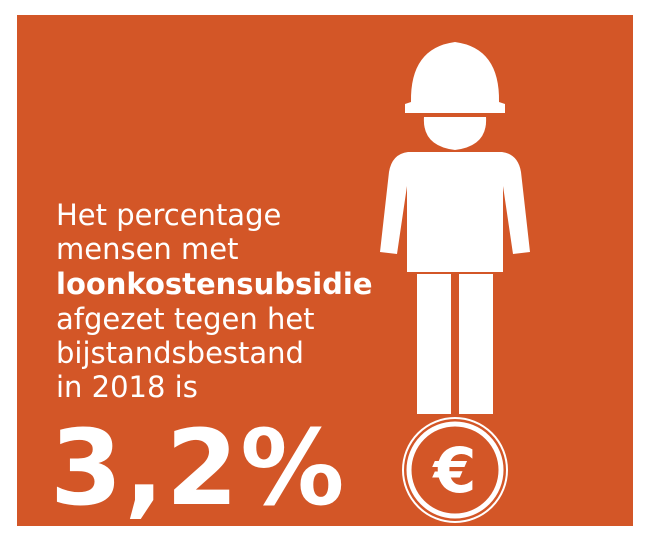 The height and width of the screenshot is (533, 649). I want to click on text-line: in 2018 is, so click(127, 387).